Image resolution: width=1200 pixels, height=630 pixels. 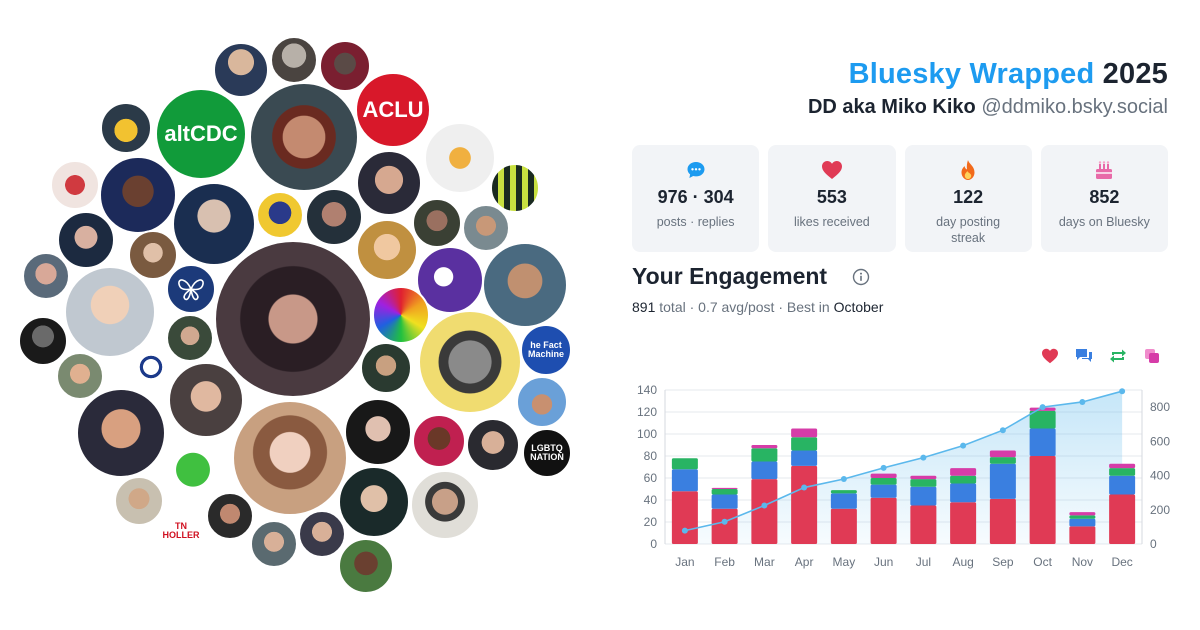 I want to click on stat-card-days: 852 days on Bluesky, so click(x=1104, y=198).